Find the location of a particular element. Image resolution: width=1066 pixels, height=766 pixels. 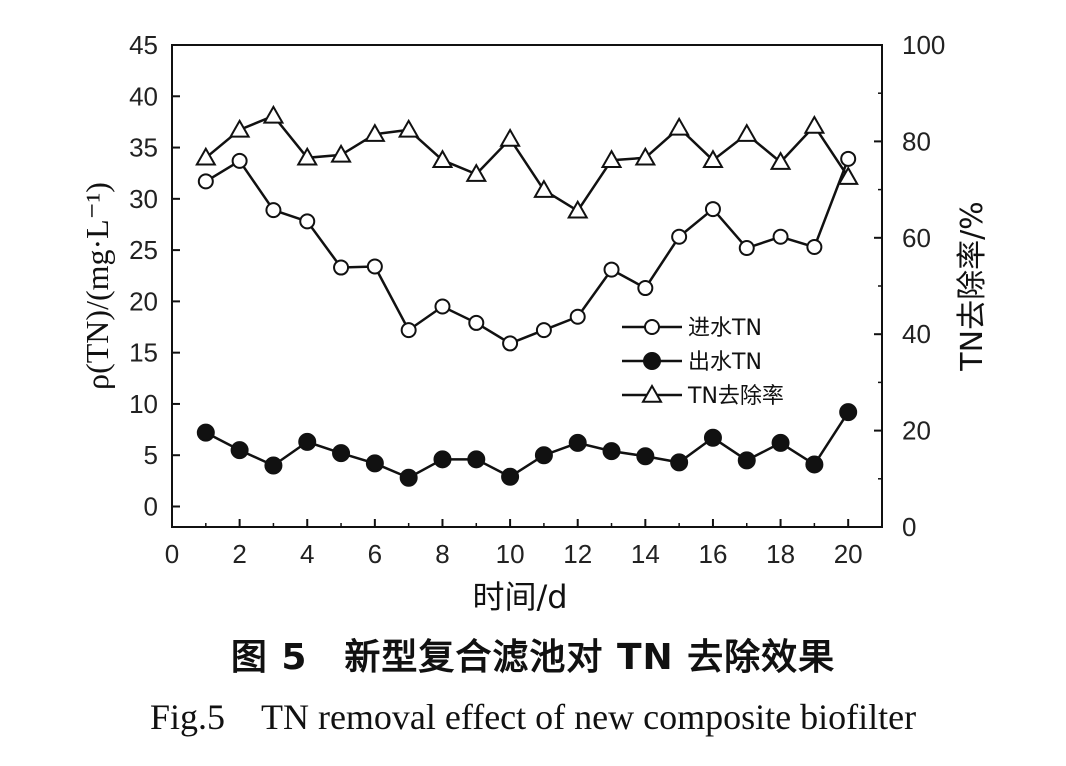

y-tick-label: 15 is located at coordinates (143, 353).